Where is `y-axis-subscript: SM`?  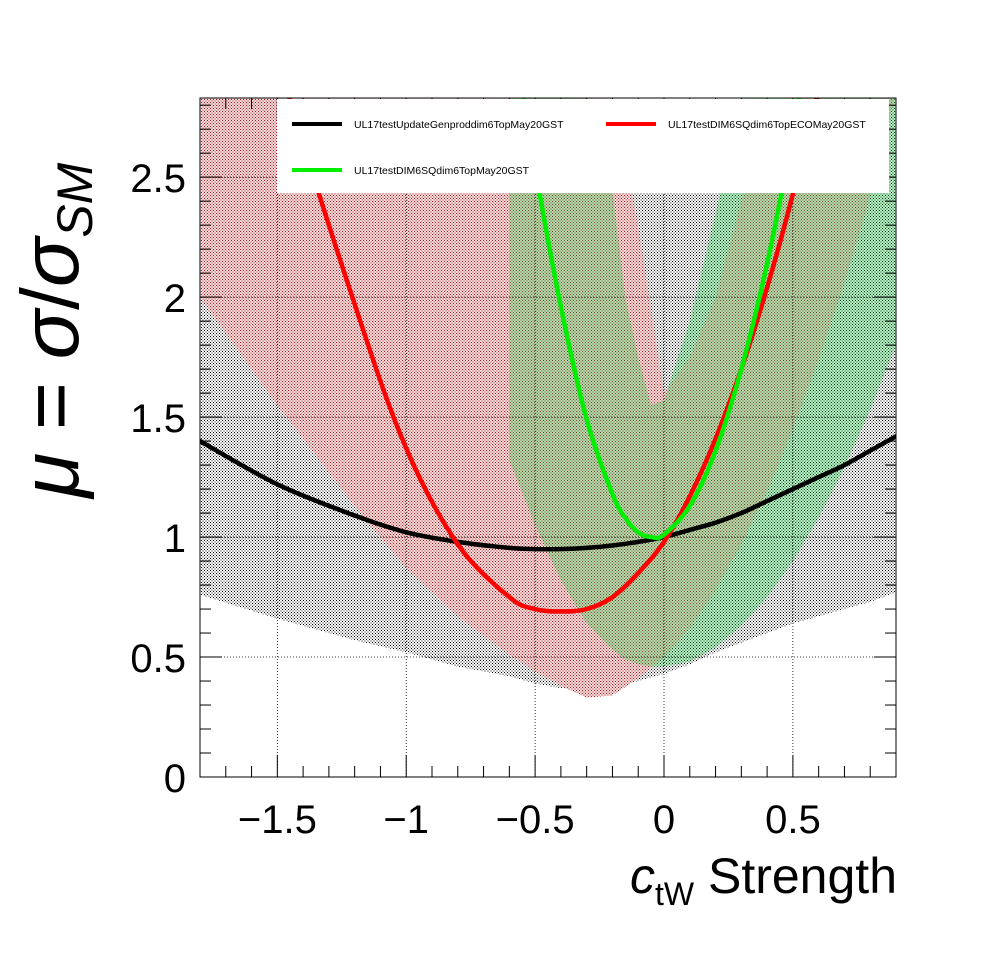 y-axis-subscript: SM is located at coordinates (75, 199).